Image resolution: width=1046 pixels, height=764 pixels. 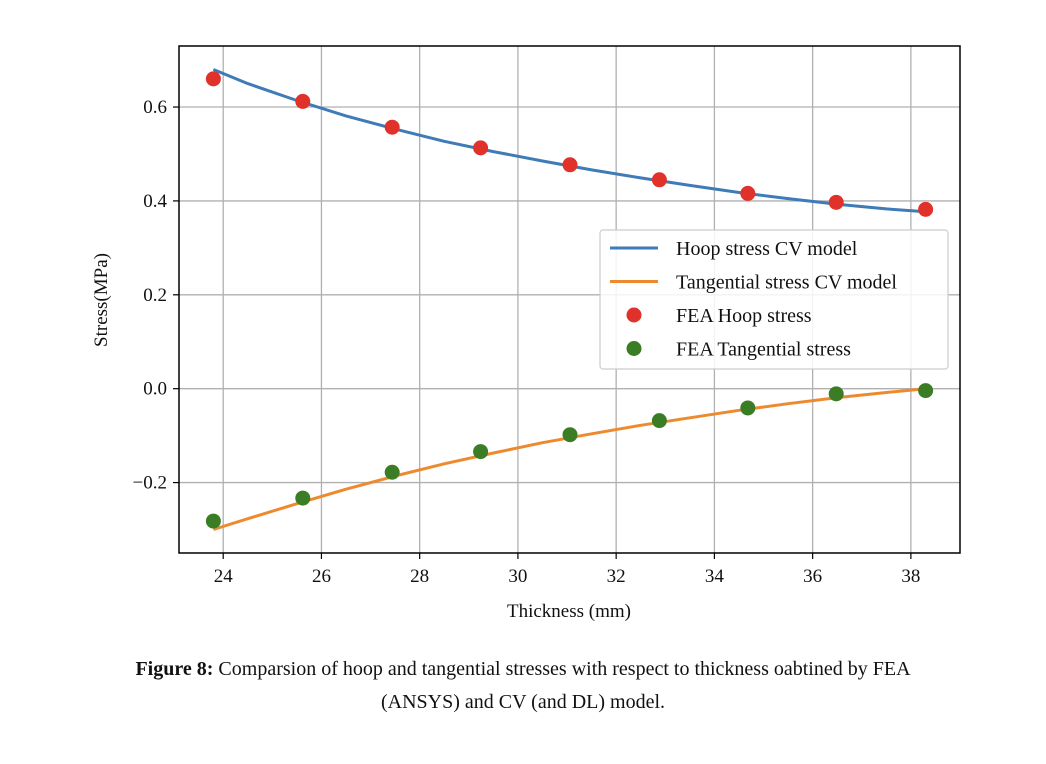 I want to click on x-tick-label: 34, so click(x=715, y=576).